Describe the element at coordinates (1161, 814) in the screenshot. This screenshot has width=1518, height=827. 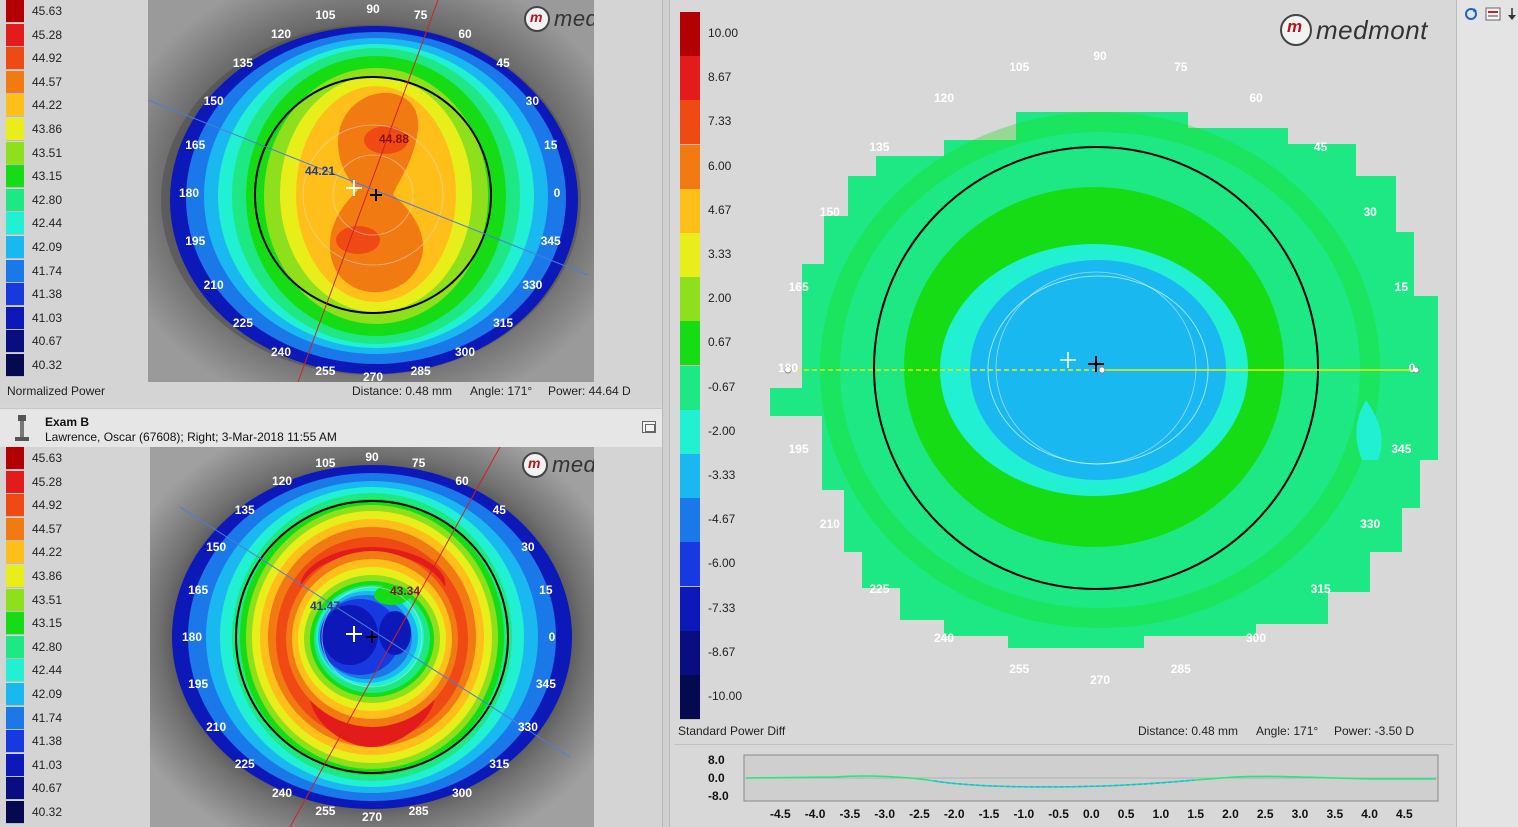
I see `profile-x-tick: 1.0` at that location.